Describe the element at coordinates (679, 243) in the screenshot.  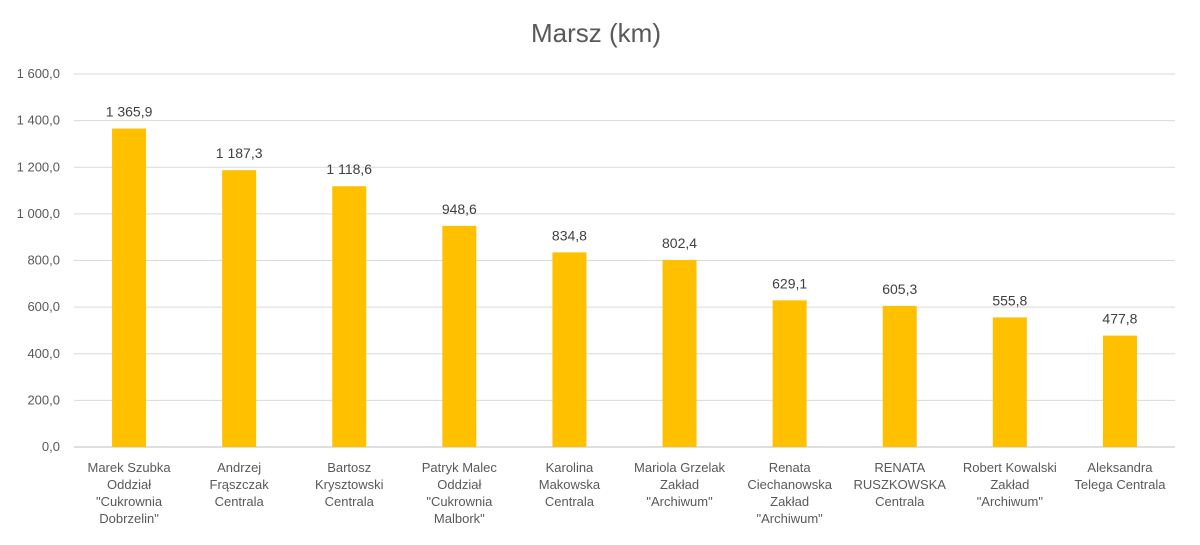
I see `data-label: 802,4` at that location.